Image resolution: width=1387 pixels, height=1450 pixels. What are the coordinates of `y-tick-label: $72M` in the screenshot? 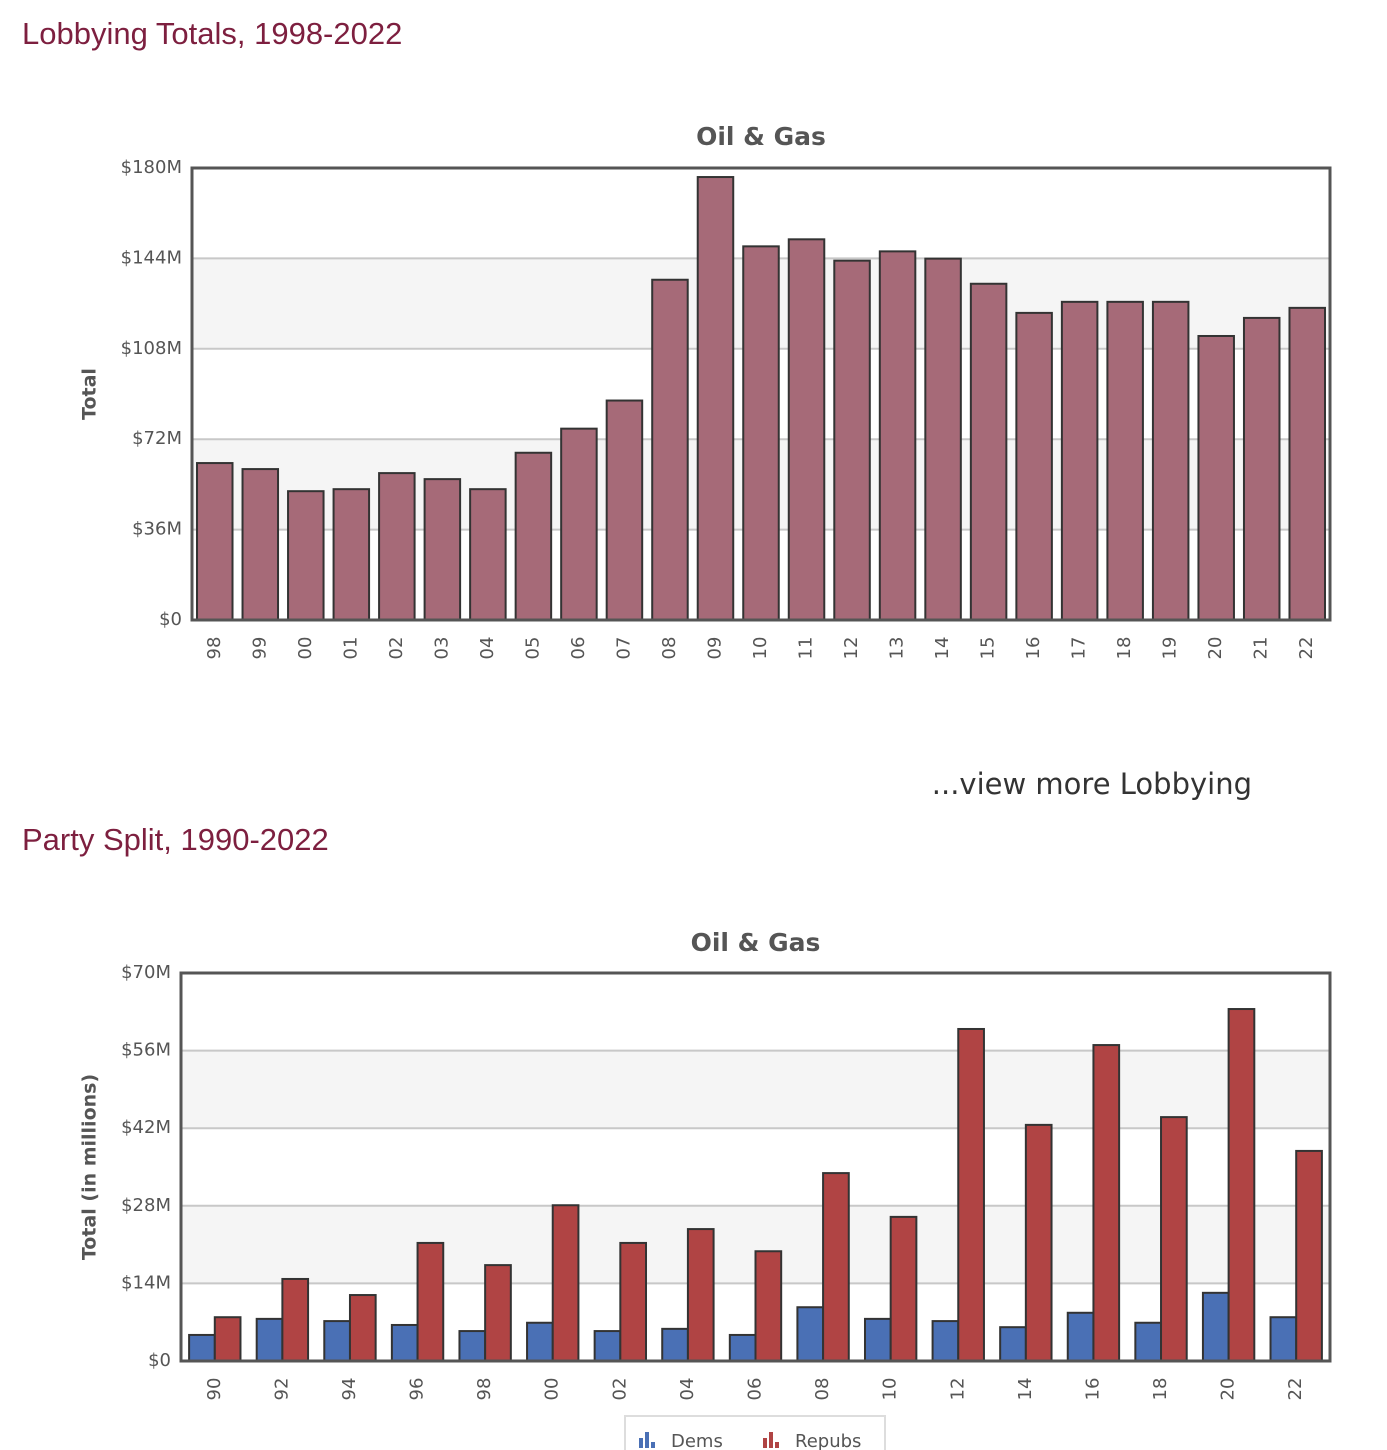 It's located at (157, 438).